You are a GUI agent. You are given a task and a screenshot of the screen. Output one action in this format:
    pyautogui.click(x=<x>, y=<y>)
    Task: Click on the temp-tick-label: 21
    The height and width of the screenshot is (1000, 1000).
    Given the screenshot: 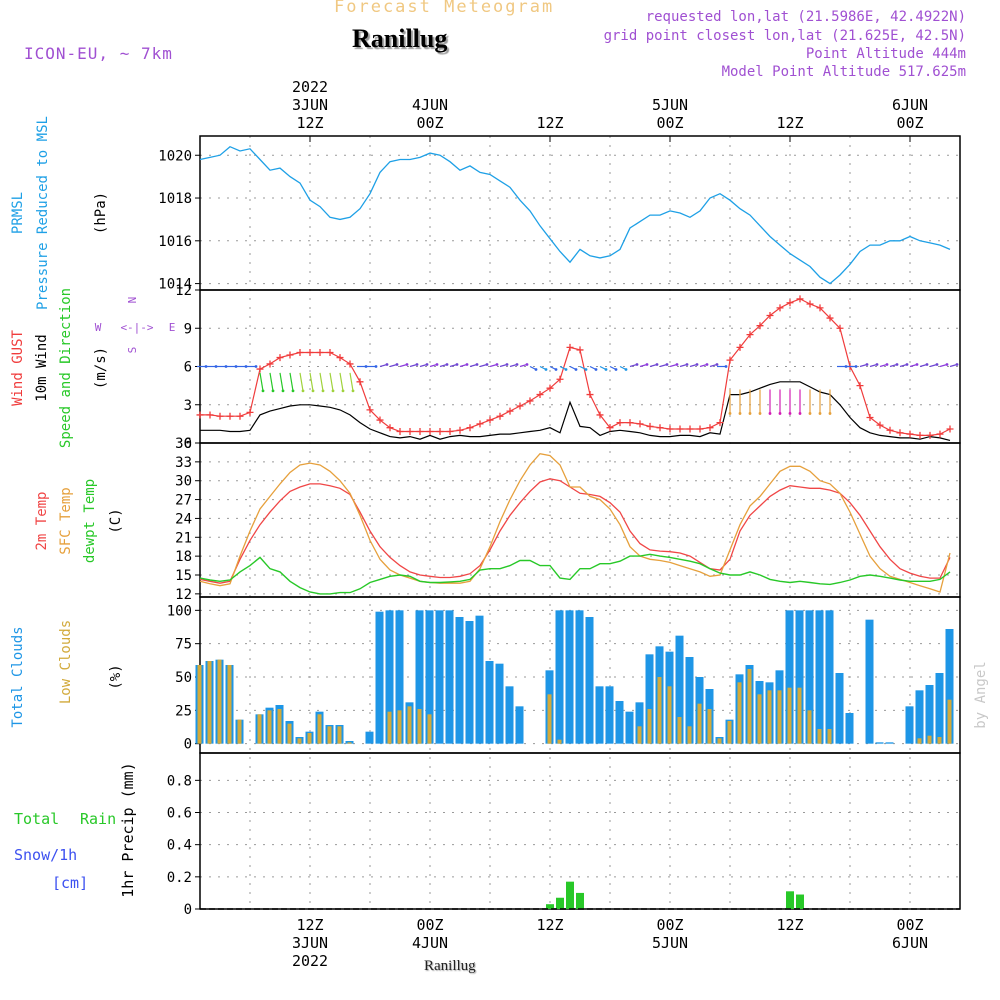 What is the action you would take?
    pyautogui.click(x=183, y=538)
    